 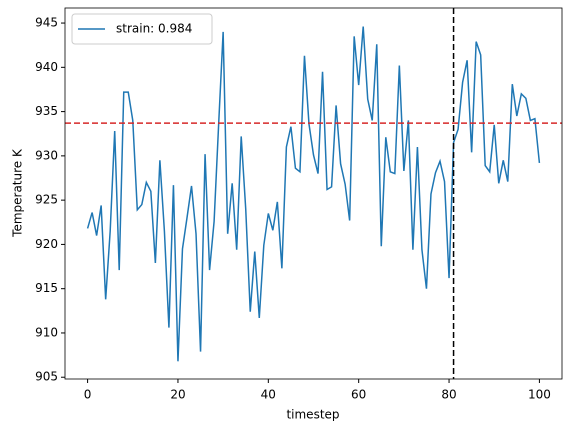 I want to click on y-tick-label: 905, so click(x=46, y=377).